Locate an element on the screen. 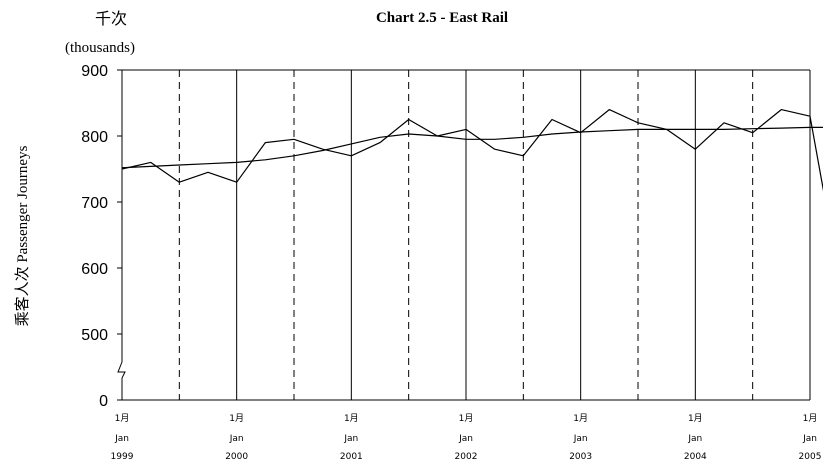 Image resolution: width=823 pixels, height=464 pixels. y-tick-label: 0 is located at coordinates (103, 401).